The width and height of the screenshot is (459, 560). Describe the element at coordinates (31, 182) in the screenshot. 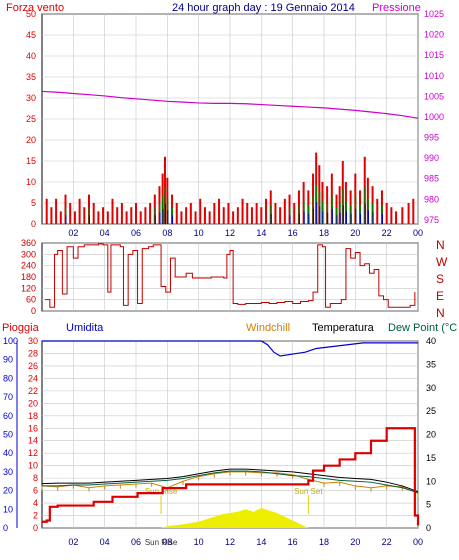

I see `wind-y-tick-label: 10` at that location.